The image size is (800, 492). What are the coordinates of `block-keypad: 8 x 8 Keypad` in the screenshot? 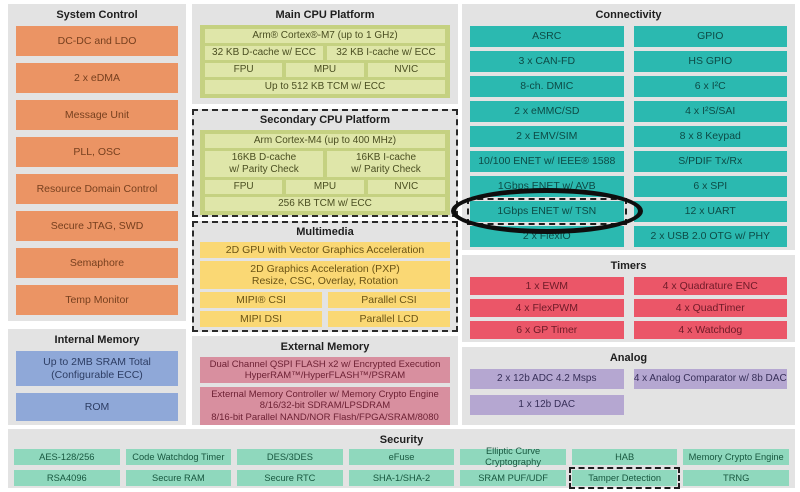 It's located at (710, 136).